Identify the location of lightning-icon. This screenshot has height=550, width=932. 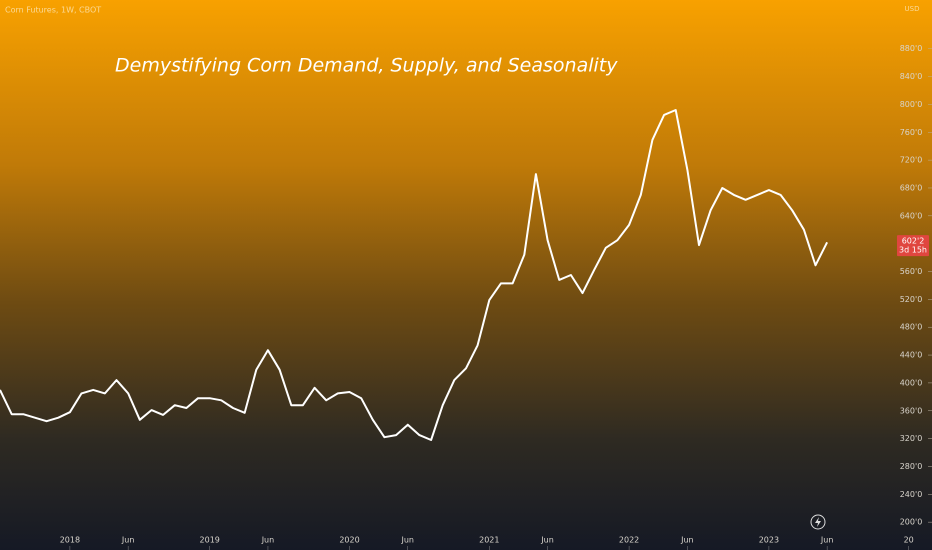
(818, 522).